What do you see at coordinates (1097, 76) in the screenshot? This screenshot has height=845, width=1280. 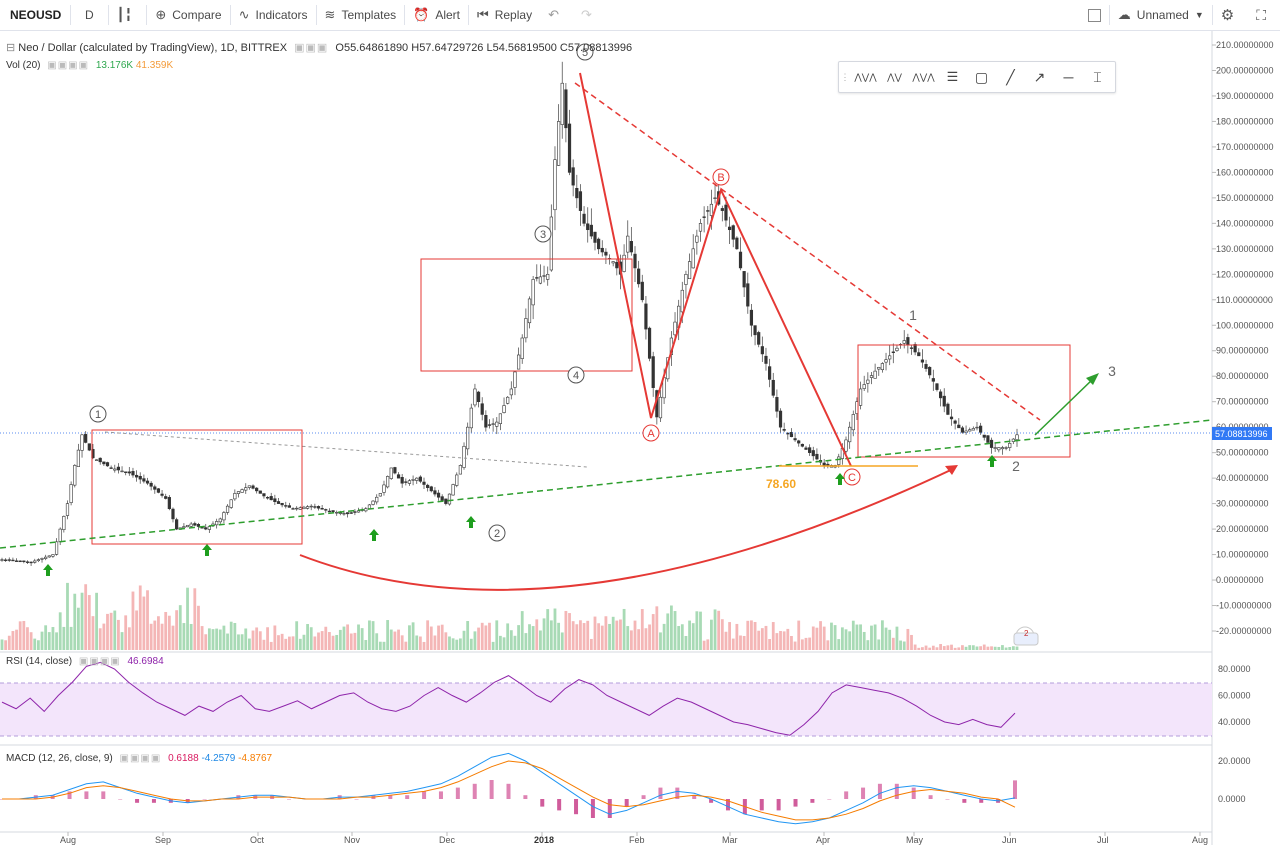 I see `vertical-measure-icon: ⌶` at bounding box center [1097, 76].